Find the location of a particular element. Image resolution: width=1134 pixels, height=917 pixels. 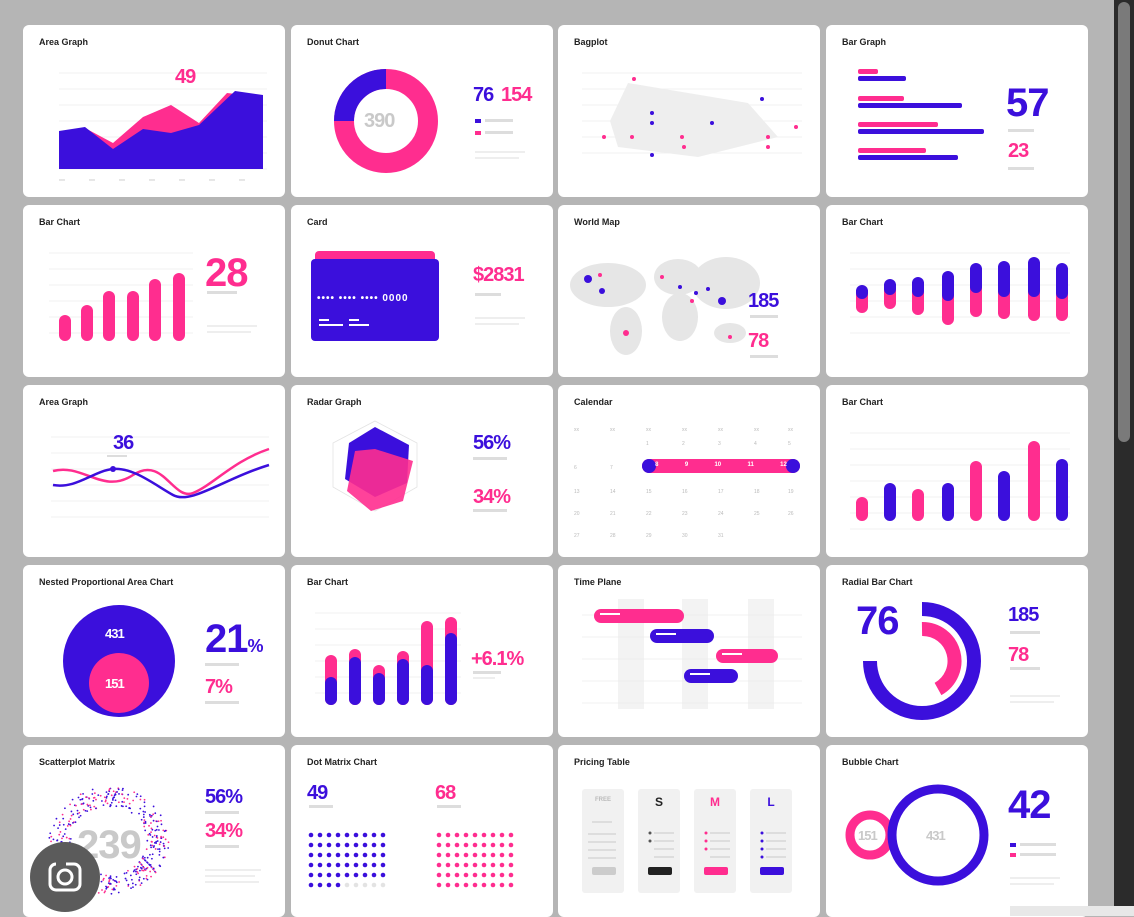

svg-text: 26 is located at coordinates (791, 514).